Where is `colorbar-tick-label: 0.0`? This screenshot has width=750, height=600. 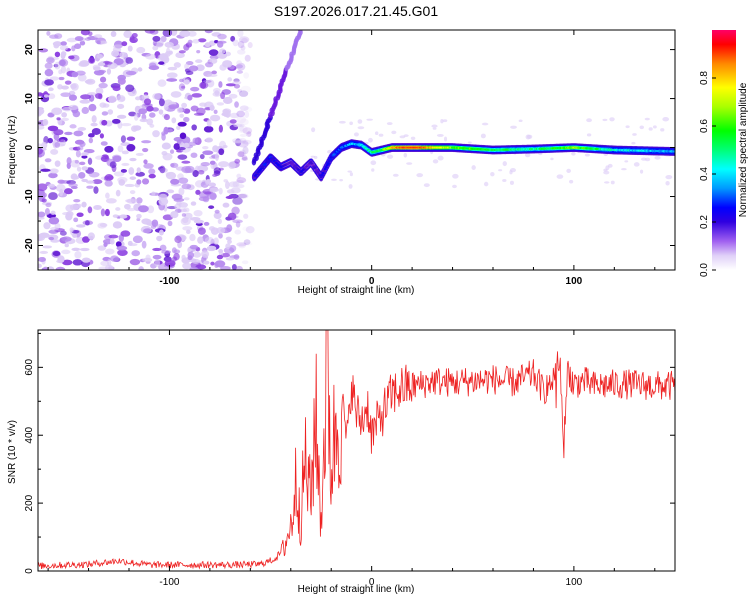
colorbar-tick-label: 0.0 is located at coordinates (704, 270).